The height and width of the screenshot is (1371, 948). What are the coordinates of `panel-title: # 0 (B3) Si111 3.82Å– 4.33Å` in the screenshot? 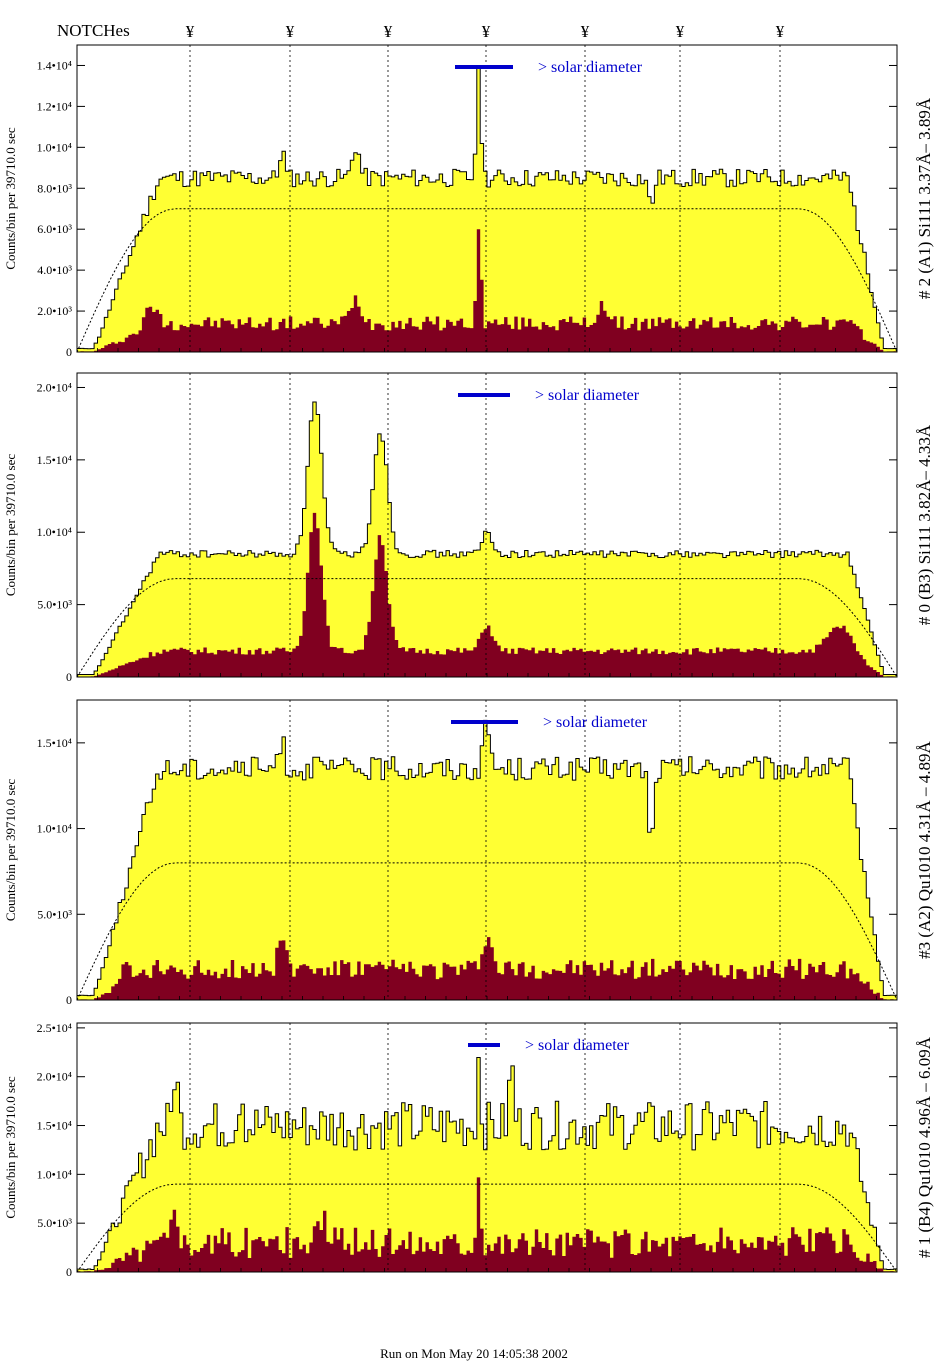 It's located at (924, 524).